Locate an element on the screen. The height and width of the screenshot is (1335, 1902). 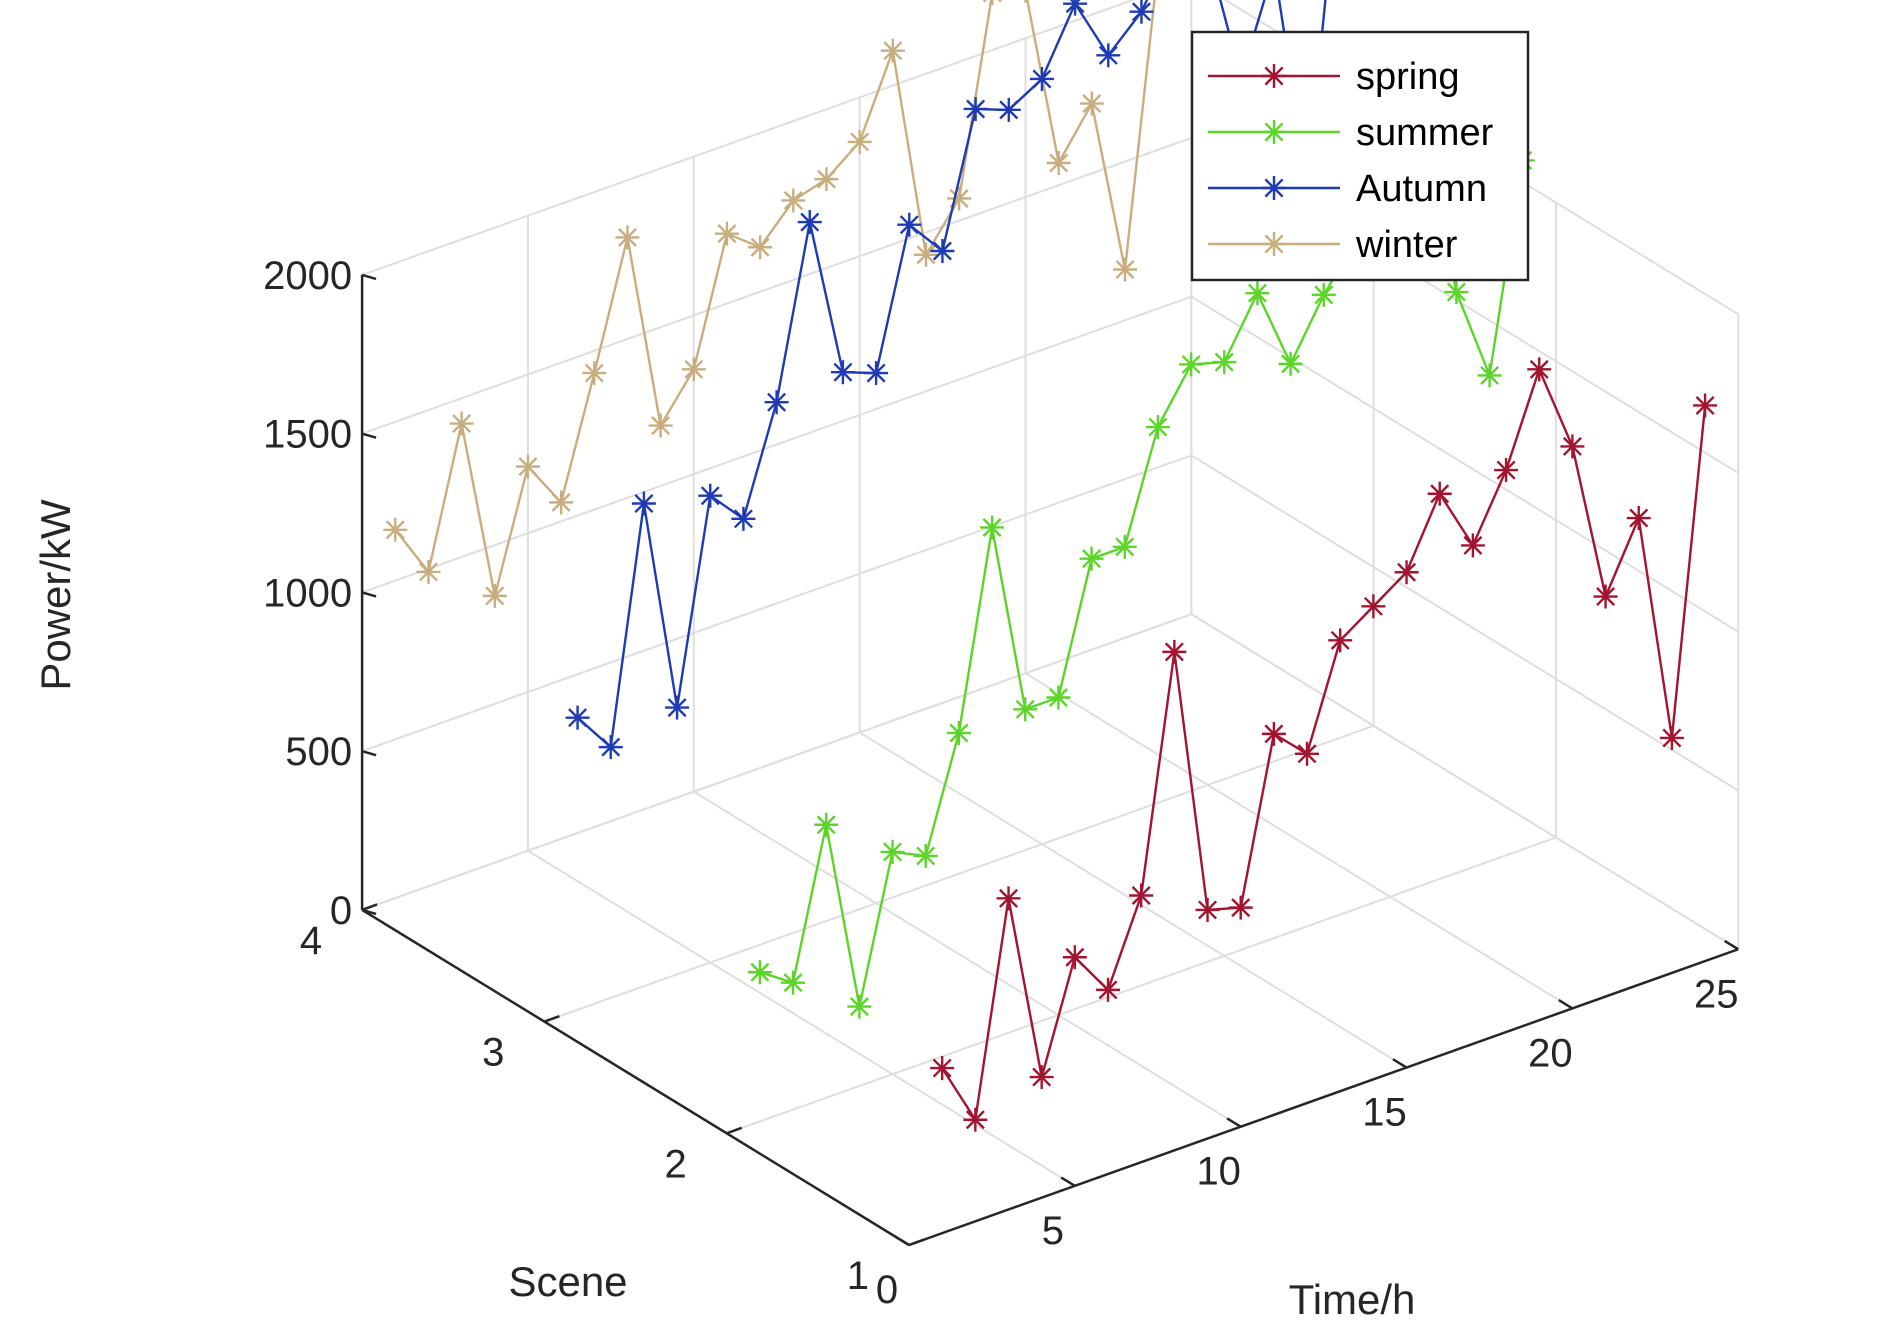
x-tick-label: 10 is located at coordinates (1218, 1172).